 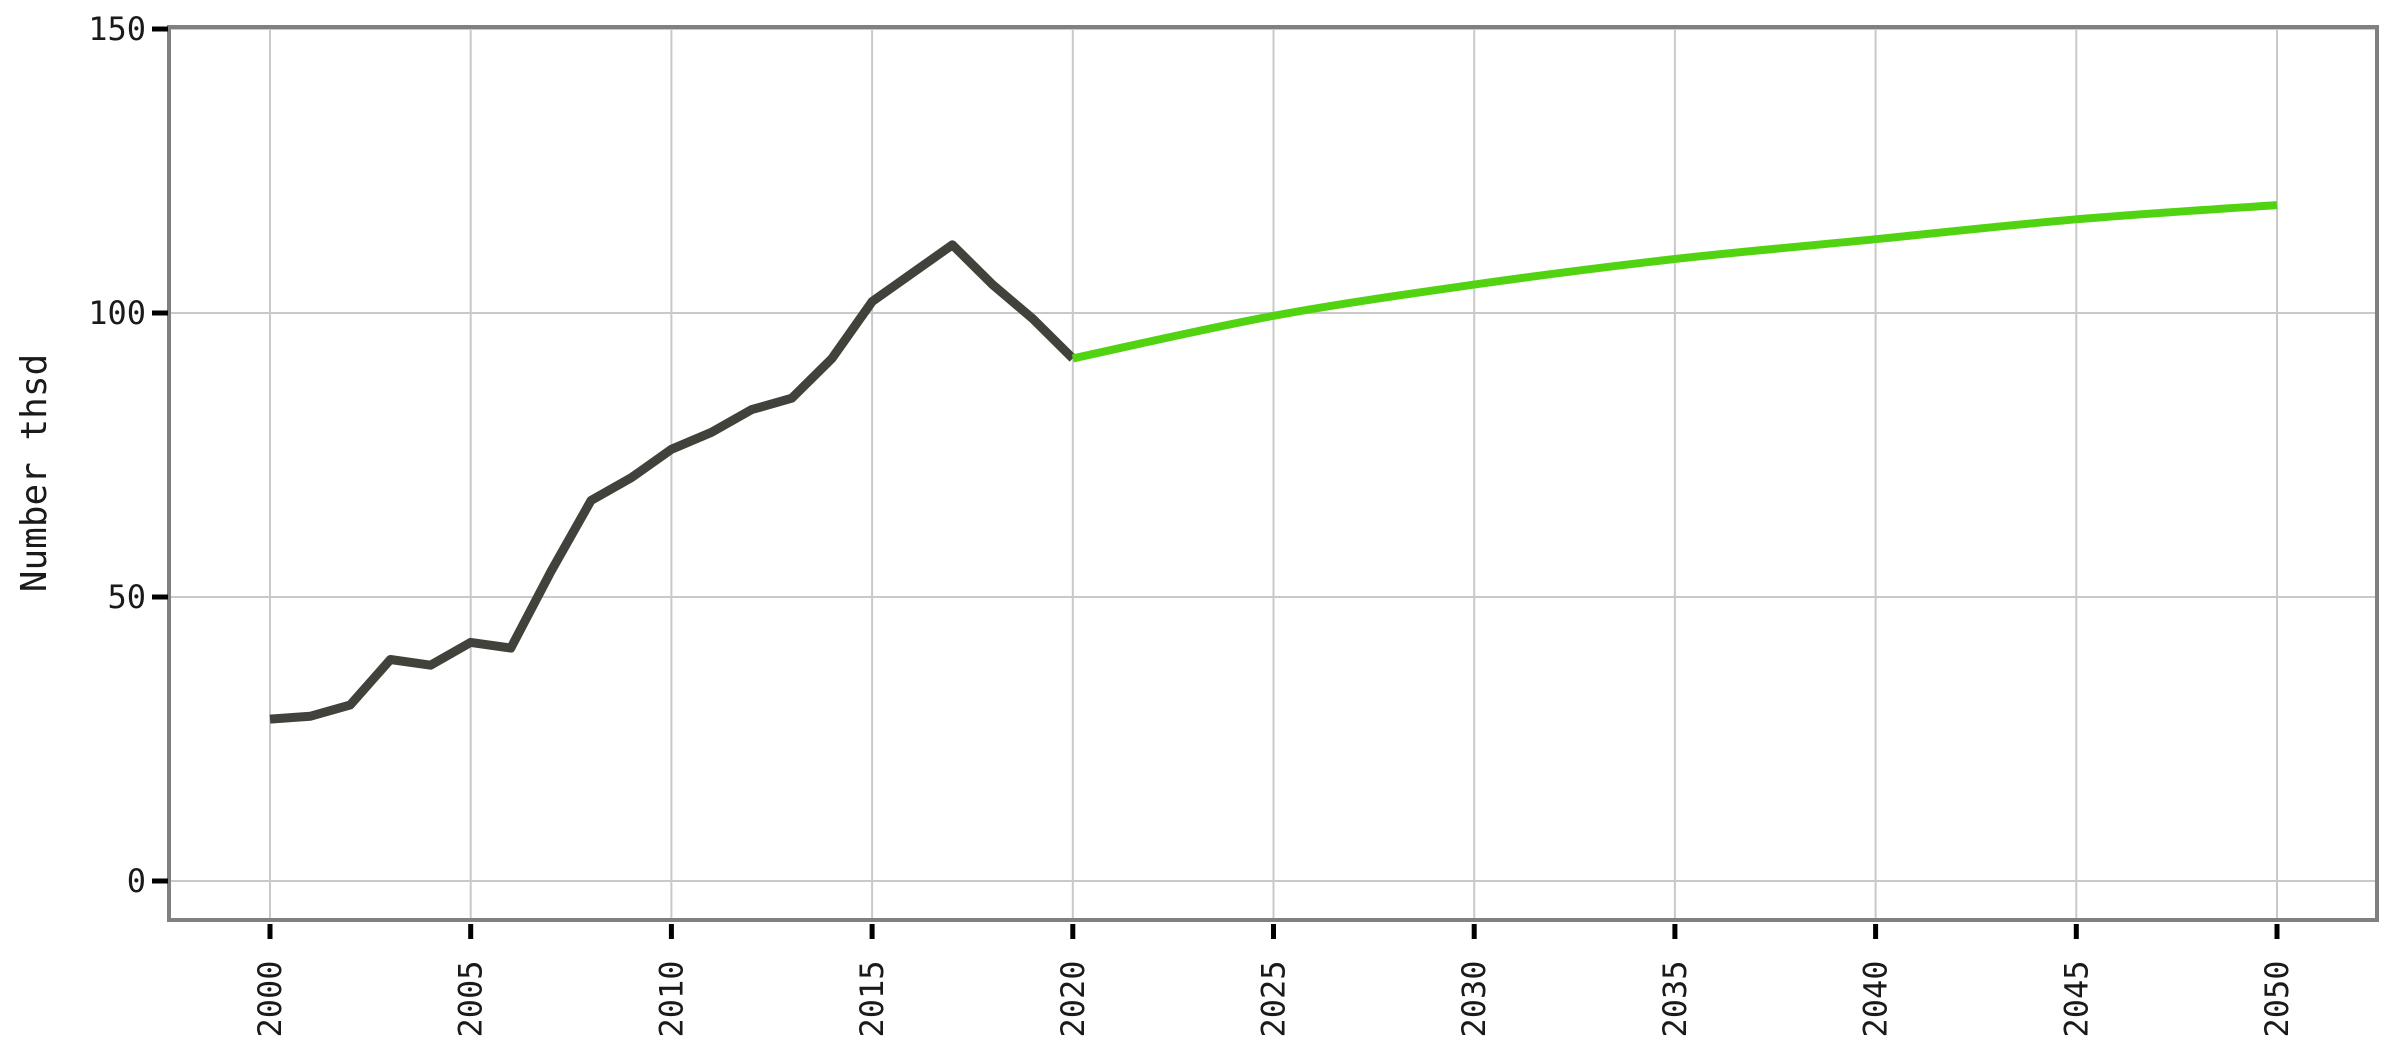 What do you see at coordinates (1474, 998) in the screenshot?
I see `x-tick-label: 2030` at bounding box center [1474, 998].